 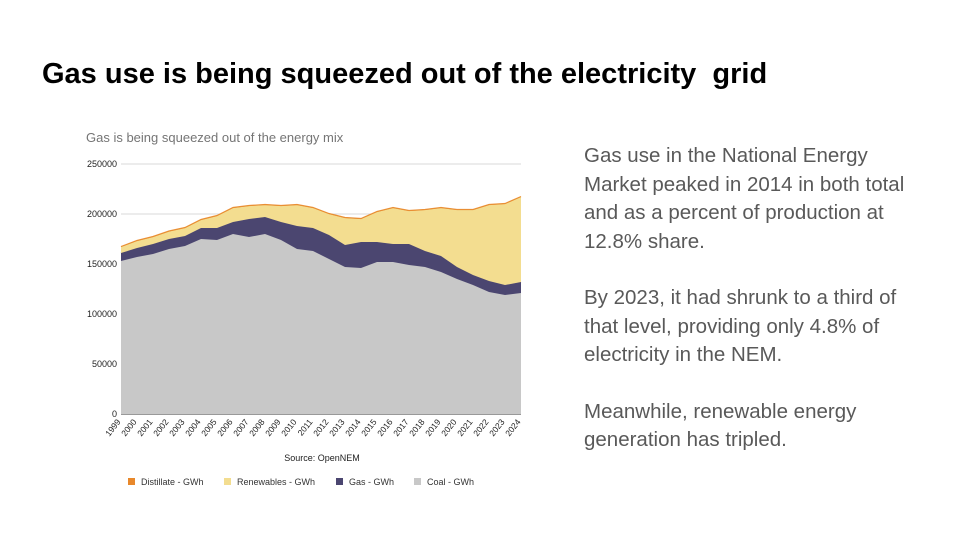 I want to click on x-tick-label: 2001, so click(x=145, y=427).